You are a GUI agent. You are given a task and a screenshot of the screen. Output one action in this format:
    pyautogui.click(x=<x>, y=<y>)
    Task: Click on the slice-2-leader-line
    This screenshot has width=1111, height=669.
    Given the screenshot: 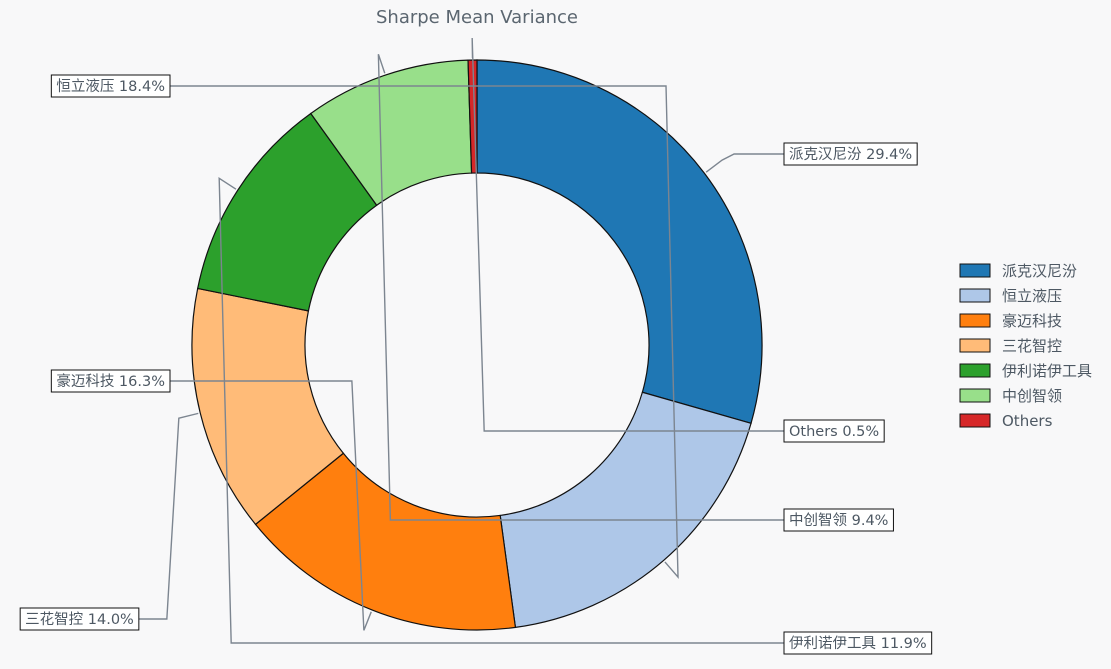 What is the action you would take?
    pyautogui.click(x=271, y=505)
    